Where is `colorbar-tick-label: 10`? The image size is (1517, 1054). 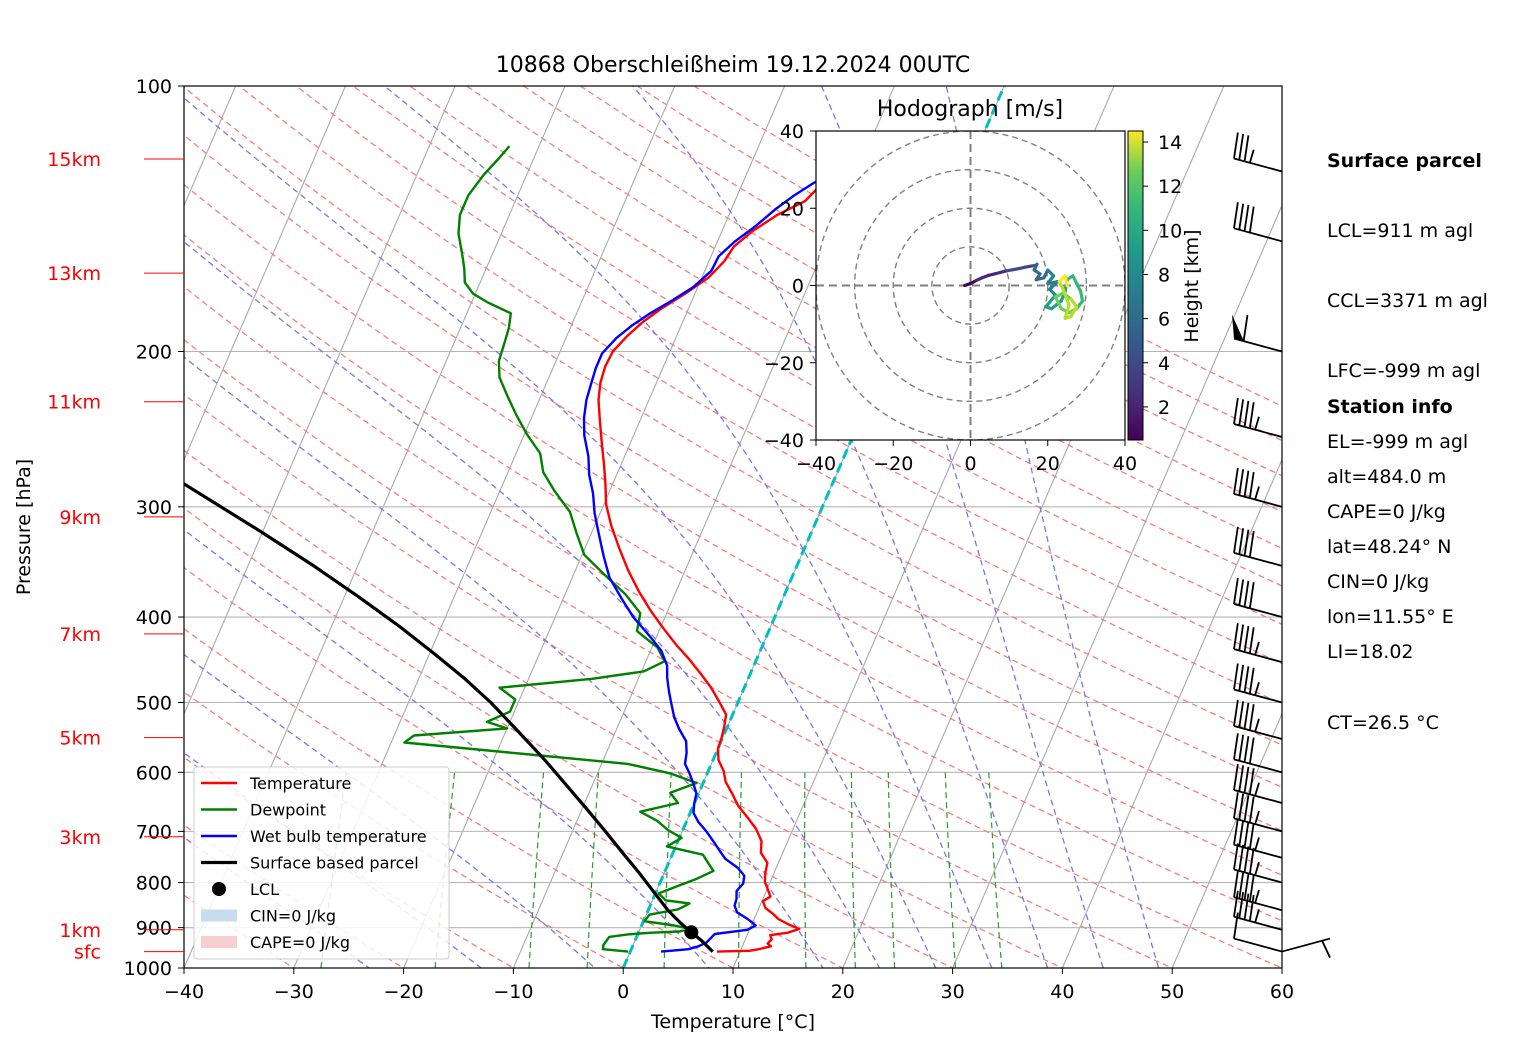
colorbar-tick-label: 10 is located at coordinates (1170, 231).